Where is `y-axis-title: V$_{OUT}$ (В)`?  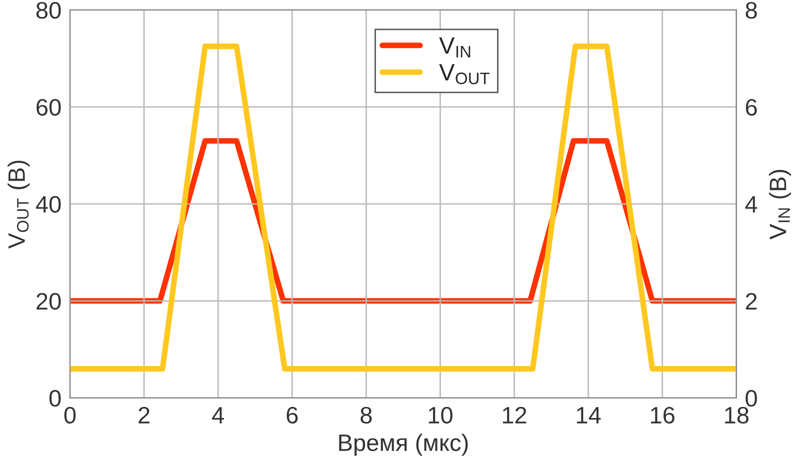
y-axis-title: V$_{OUT}$ (В) is located at coordinates (19, 204).